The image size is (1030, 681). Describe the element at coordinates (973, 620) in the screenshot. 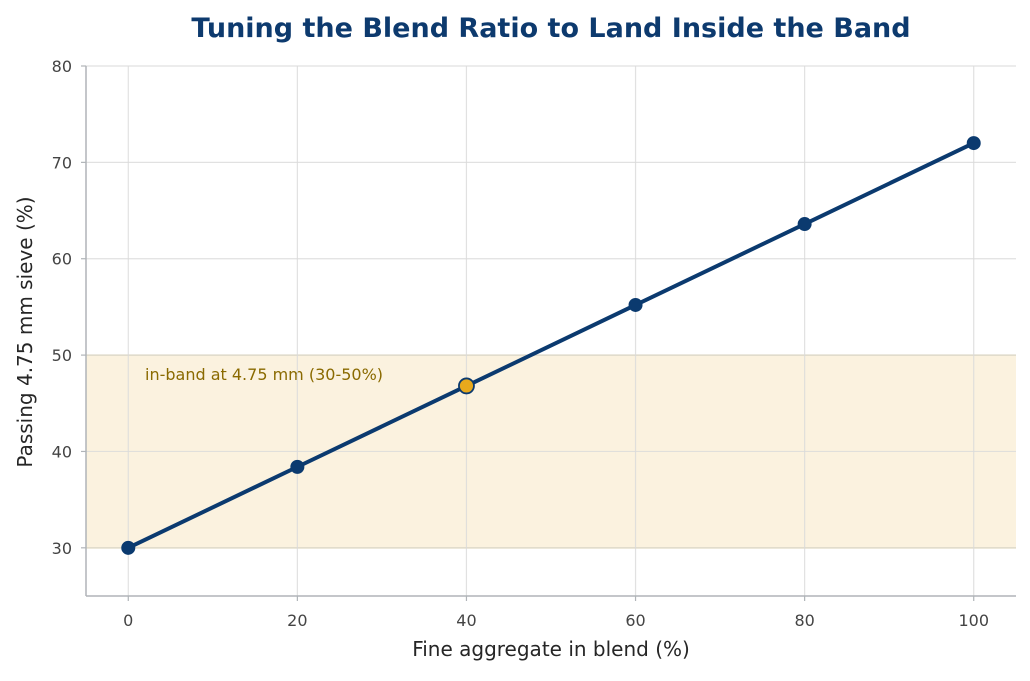

I see `x-tick-label: 100` at that location.